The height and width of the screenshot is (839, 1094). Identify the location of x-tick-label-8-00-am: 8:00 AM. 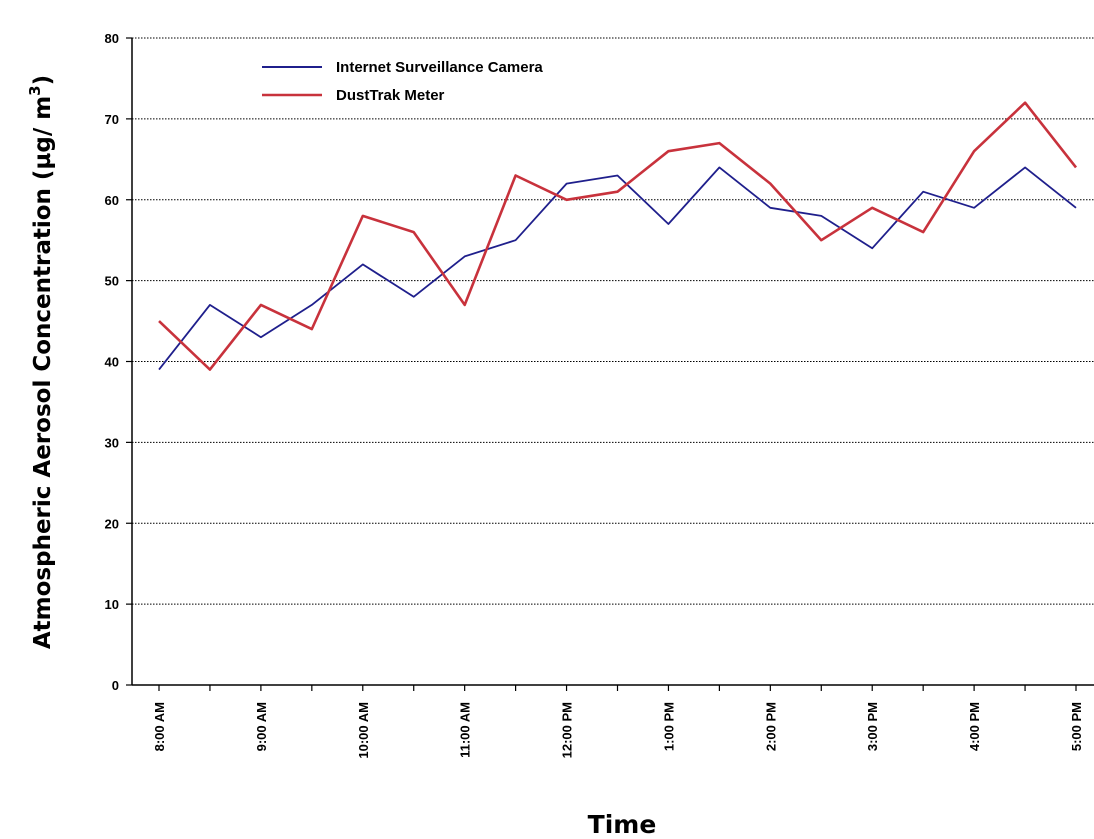
(159, 726).